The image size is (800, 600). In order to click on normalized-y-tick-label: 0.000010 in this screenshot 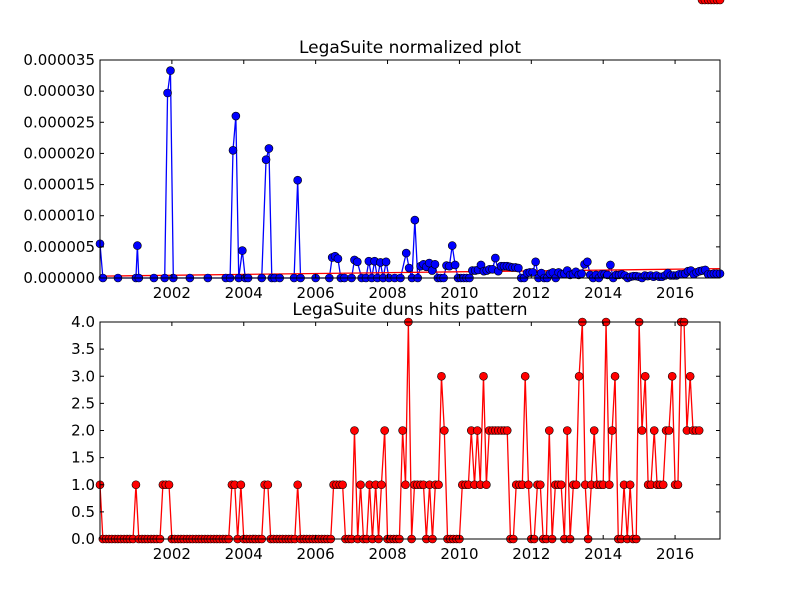, I will do `click(59, 216)`.